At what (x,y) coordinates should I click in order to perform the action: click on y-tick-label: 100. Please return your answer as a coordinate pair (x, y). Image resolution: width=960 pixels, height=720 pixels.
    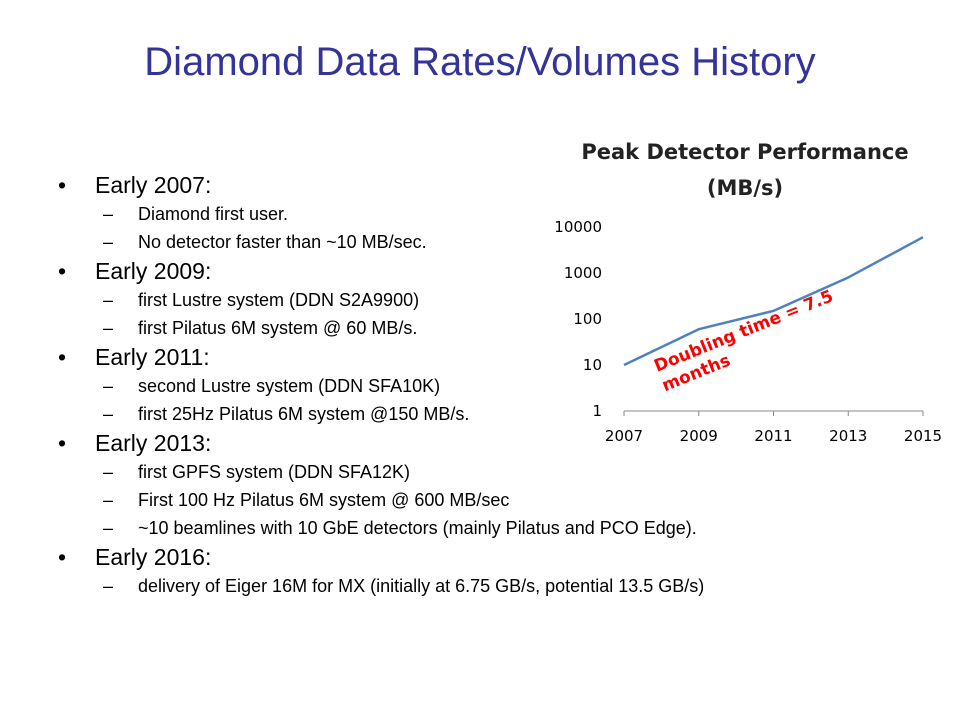
    Looking at the image, I should click on (587, 319).